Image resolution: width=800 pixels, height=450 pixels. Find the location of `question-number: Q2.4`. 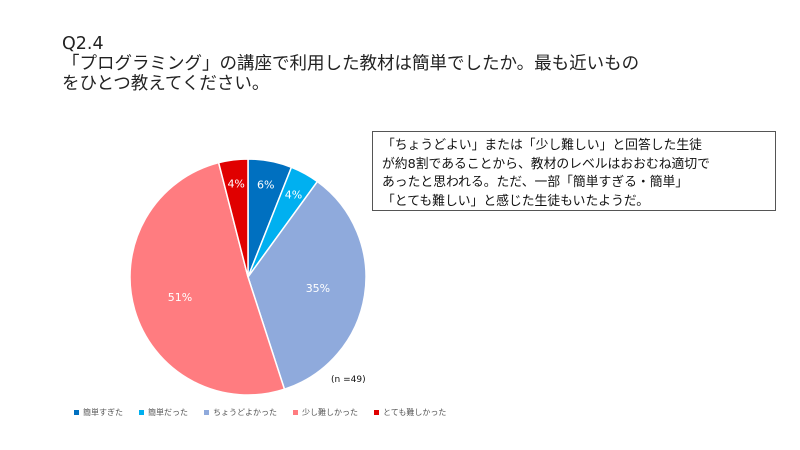

question-number: Q2.4 is located at coordinates (83, 44).